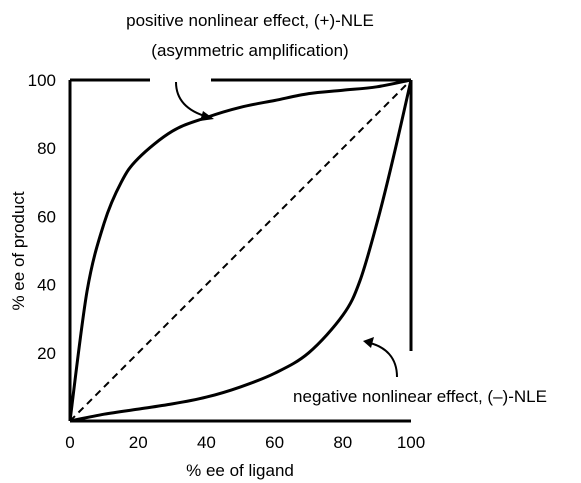 The image size is (581, 483). What do you see at coordinates (250, 20) in the screenshot?
I see `annotation-positive-line-1: positive nonlinear effect, (+)-NLE` at bounding box center [250, 20].